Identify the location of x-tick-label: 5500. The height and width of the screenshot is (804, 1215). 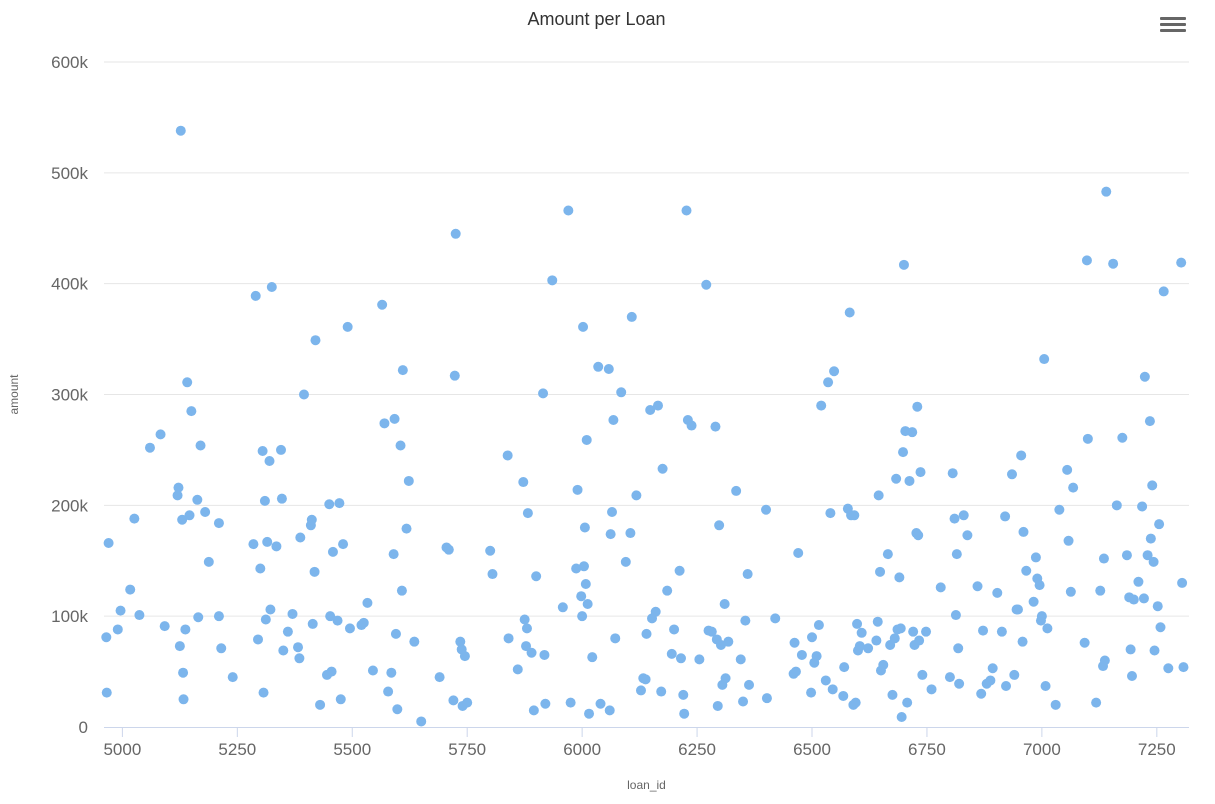
(352, 749).